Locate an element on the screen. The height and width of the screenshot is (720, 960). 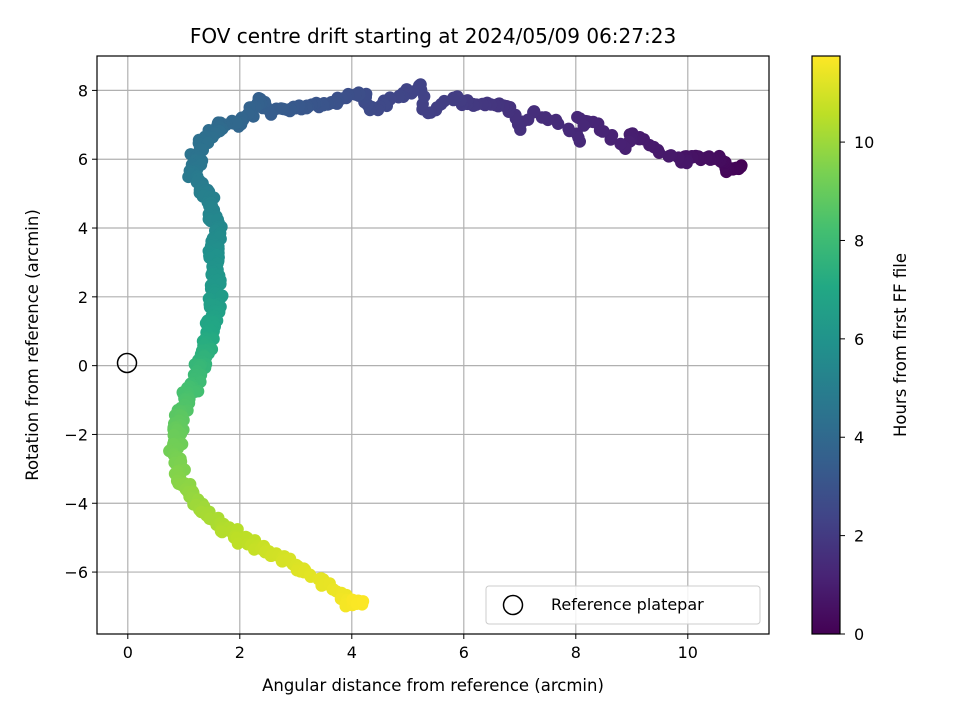
y-tick-label: −4 is located at coordinates (76, 503).